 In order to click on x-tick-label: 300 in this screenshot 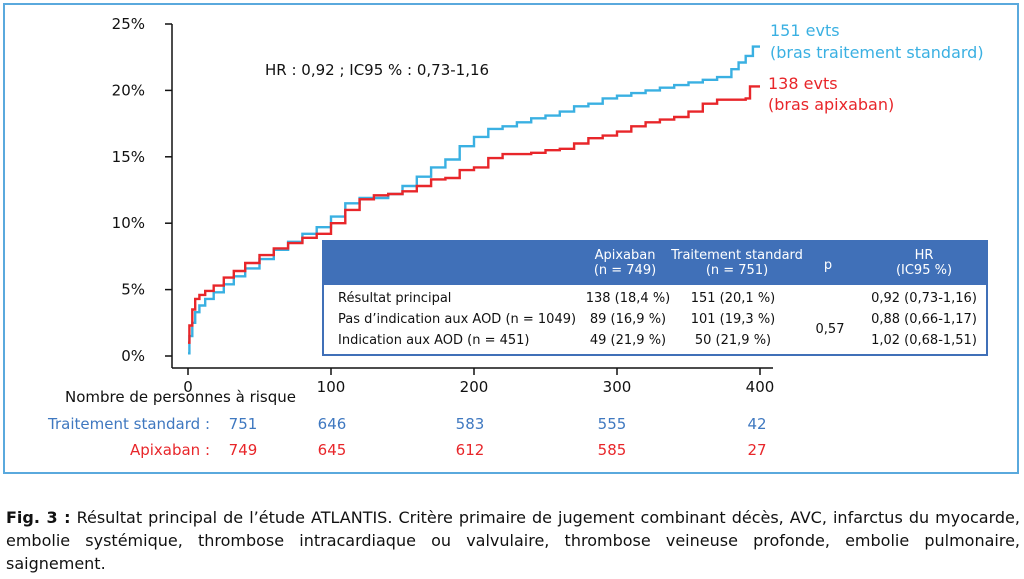, I will do `click(617, 387)`.